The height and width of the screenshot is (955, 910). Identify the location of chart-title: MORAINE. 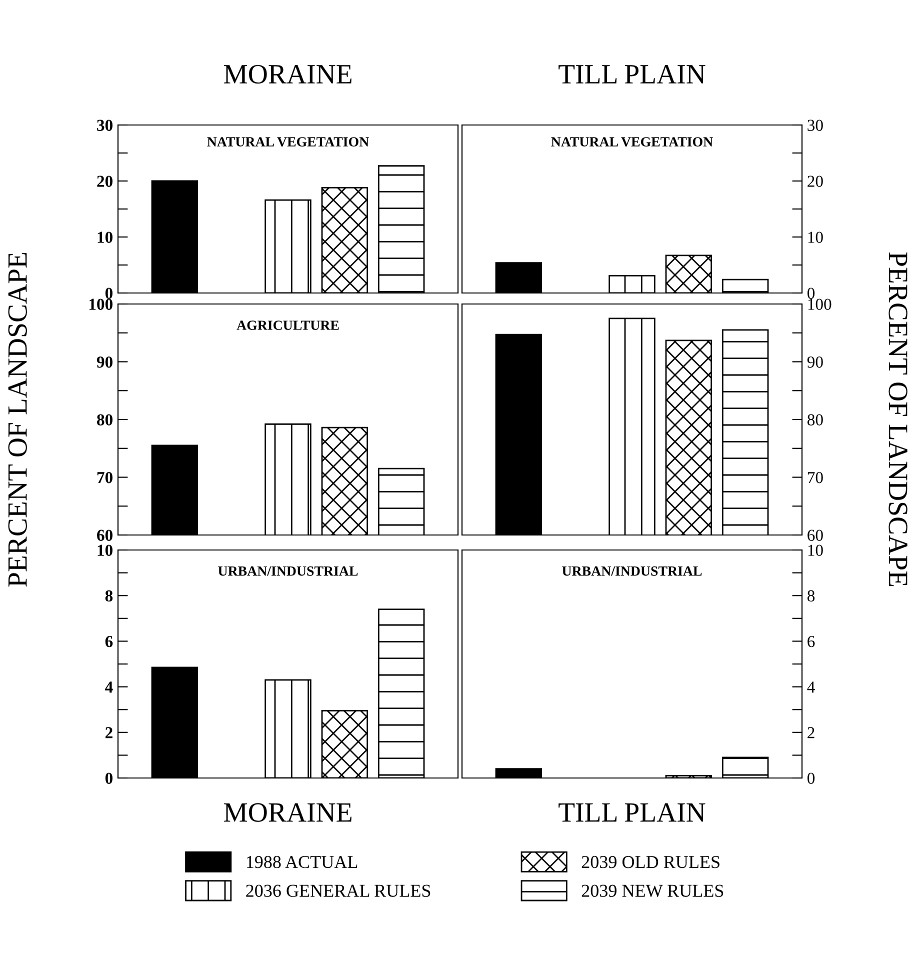
(288, 74).